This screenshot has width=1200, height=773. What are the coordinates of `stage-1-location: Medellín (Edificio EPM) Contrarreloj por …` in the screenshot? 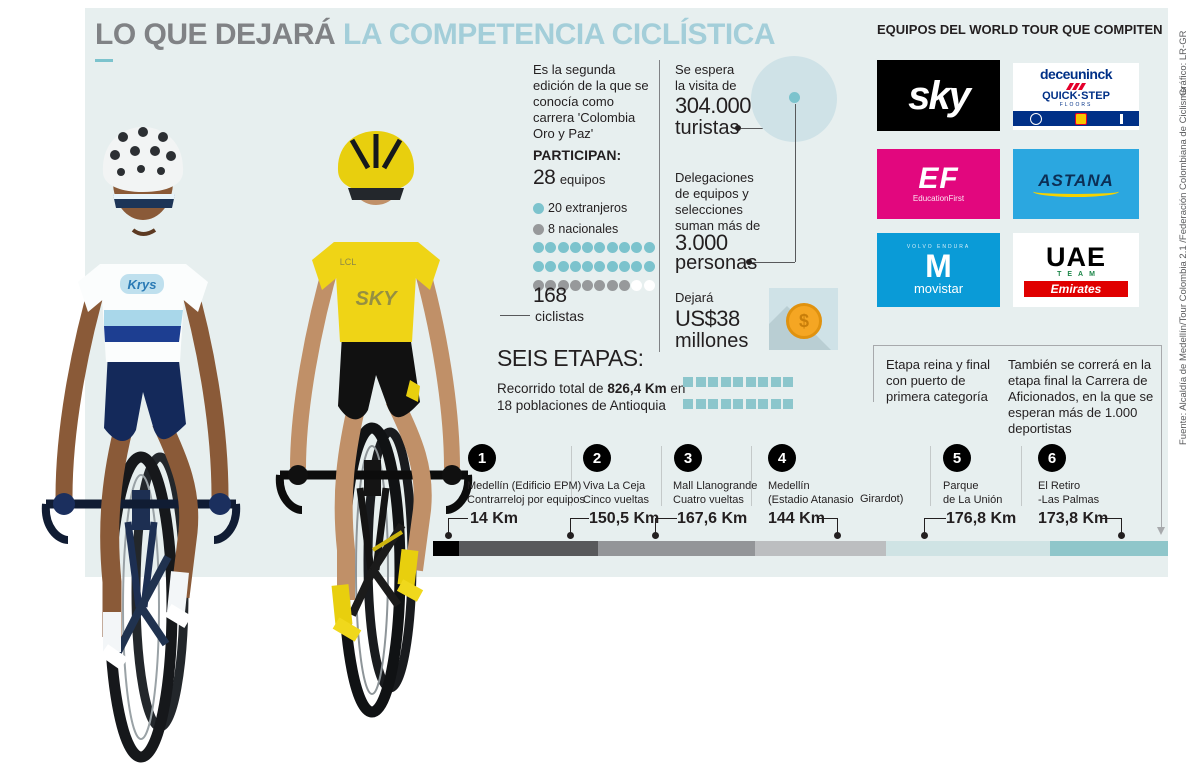 It's located at (526, 493).